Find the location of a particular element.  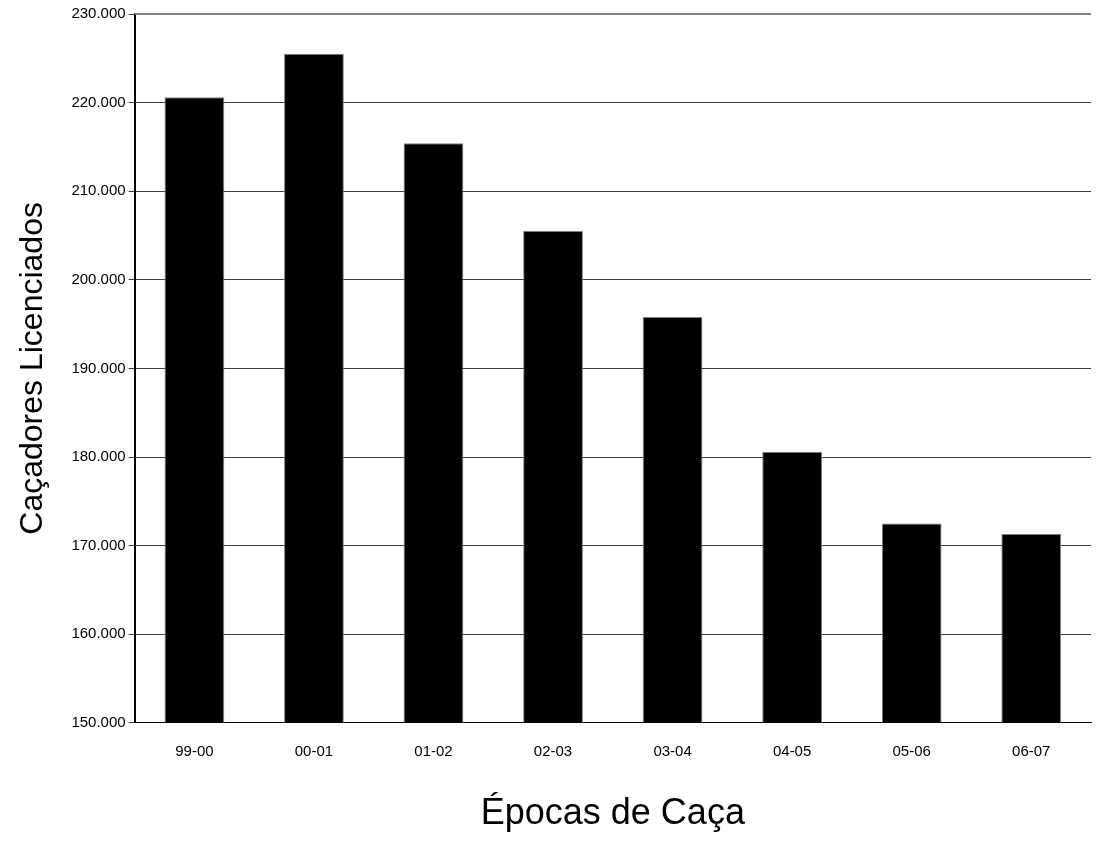

x-axis-title: Épocas de Caça is located at coordinates (613, 812).